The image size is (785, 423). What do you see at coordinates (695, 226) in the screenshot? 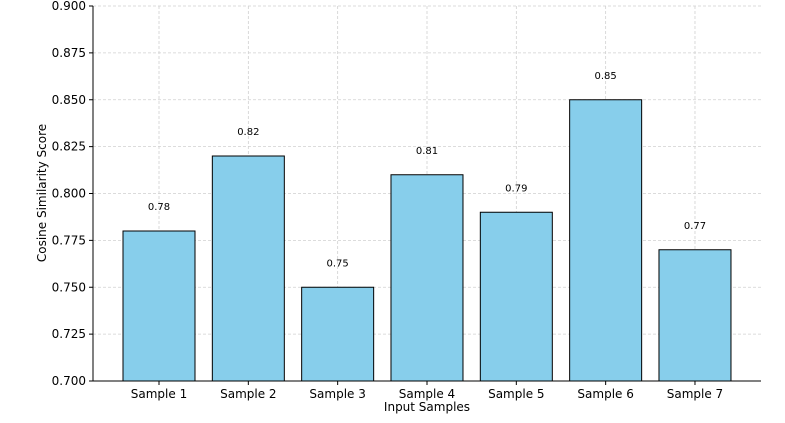
I see `data-label: 0.77` at bounding box center [695, 226].